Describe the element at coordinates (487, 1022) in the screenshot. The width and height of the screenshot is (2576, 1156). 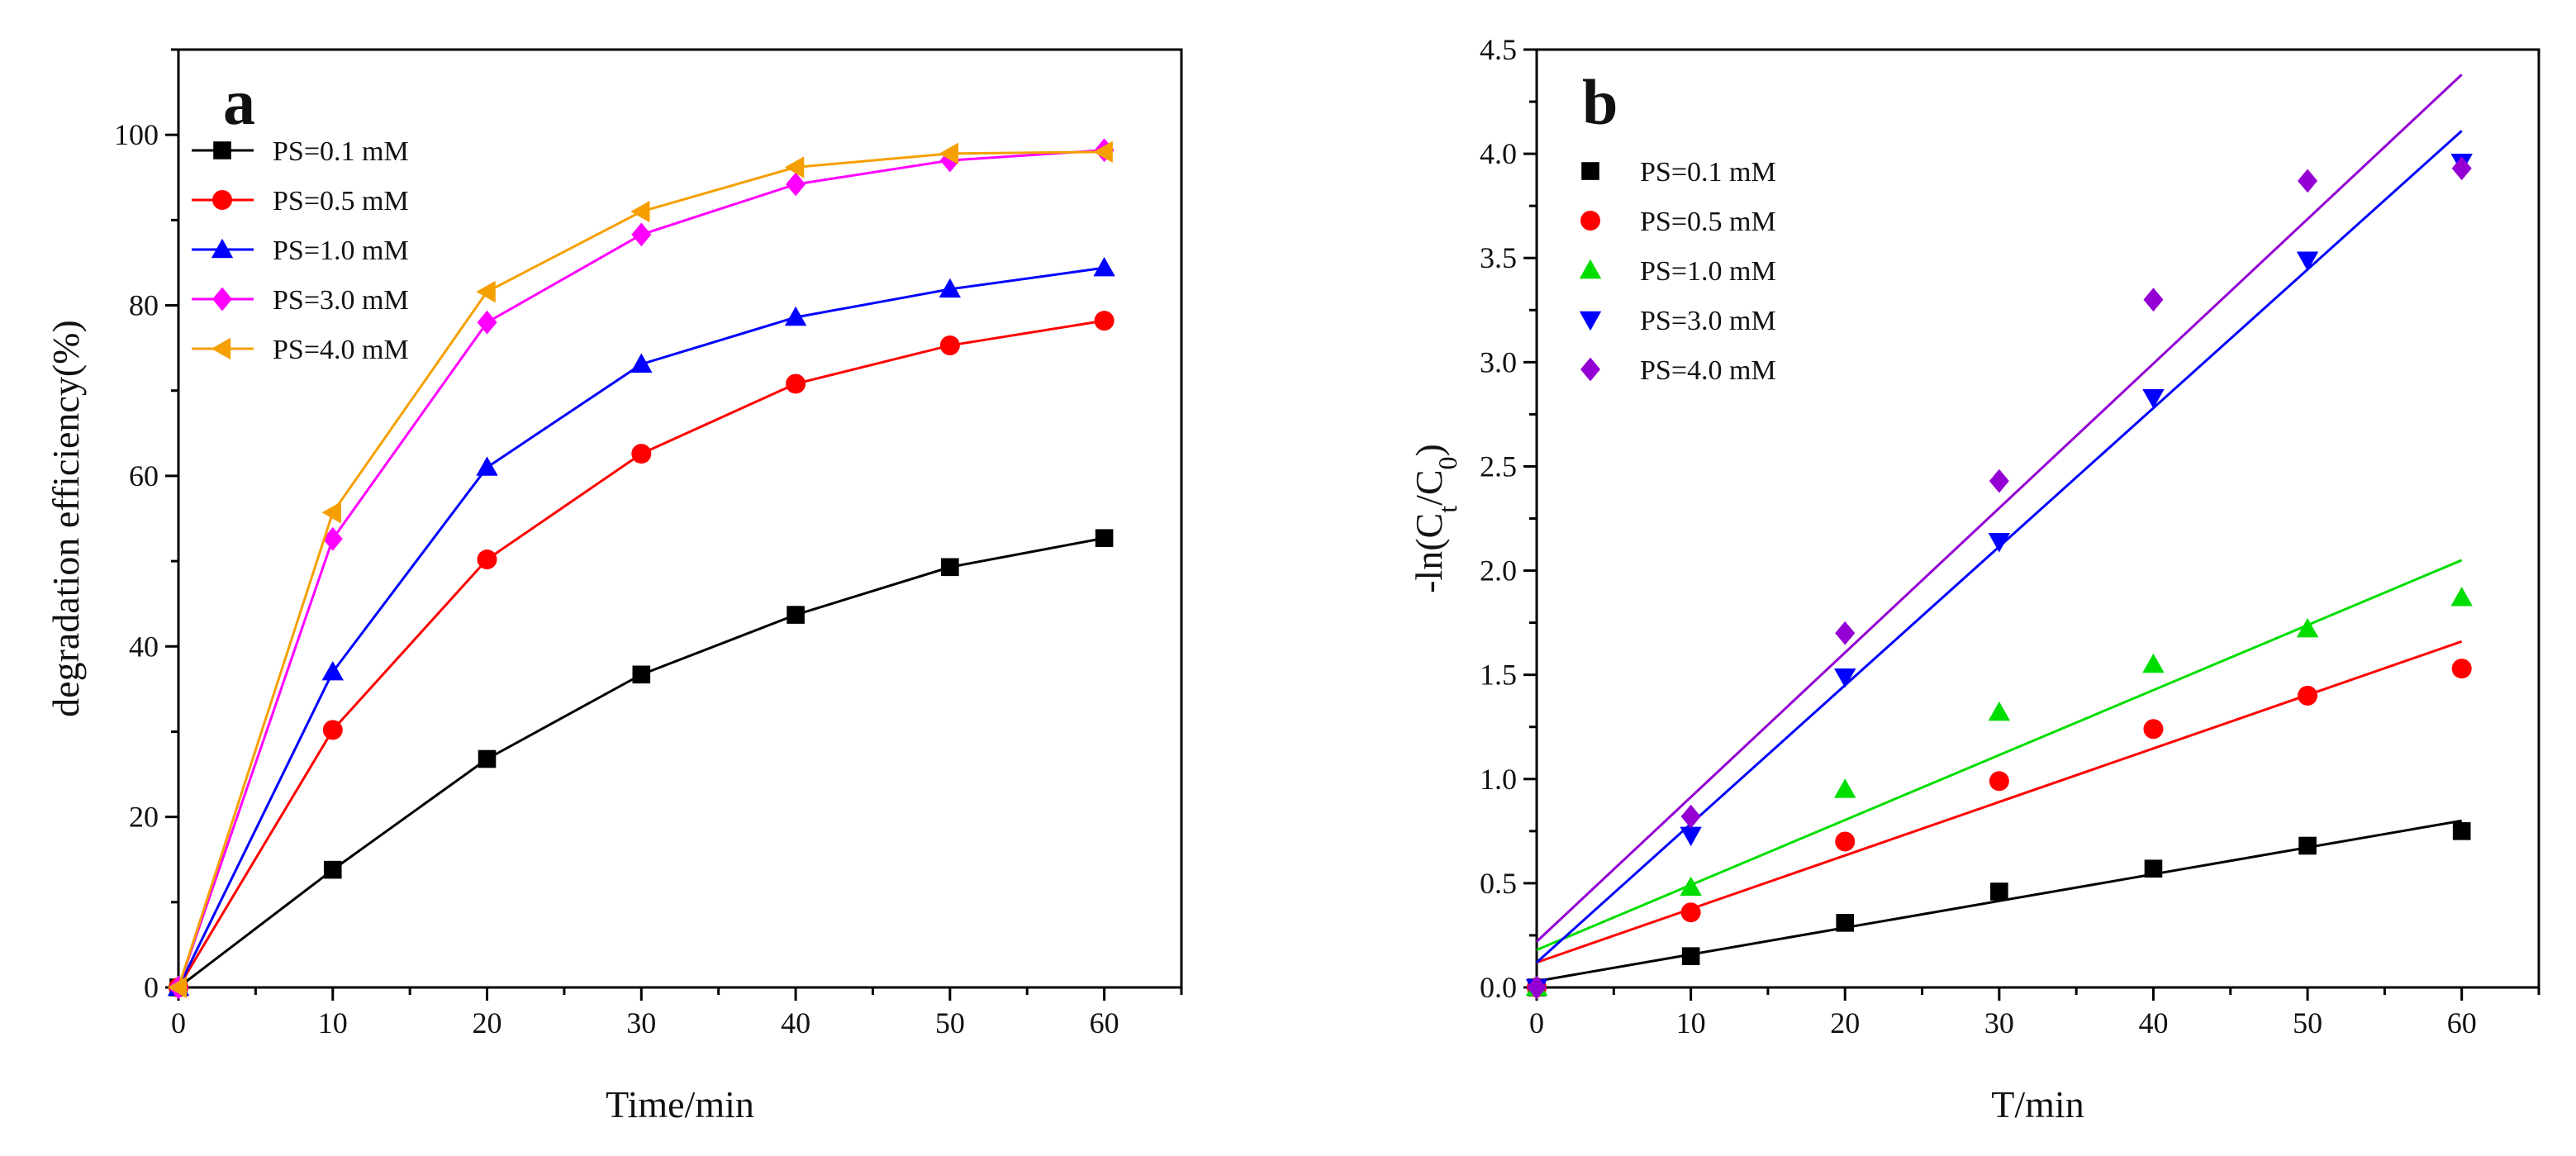
I see `panel-a-x-tick-label: 20` at that location.